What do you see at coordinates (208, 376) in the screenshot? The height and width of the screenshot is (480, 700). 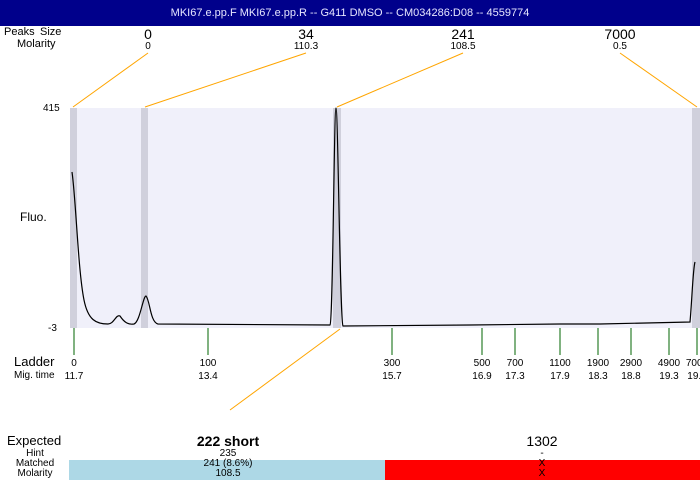 I see `ladder-time: 13.4` at bounding box center [208, 376].